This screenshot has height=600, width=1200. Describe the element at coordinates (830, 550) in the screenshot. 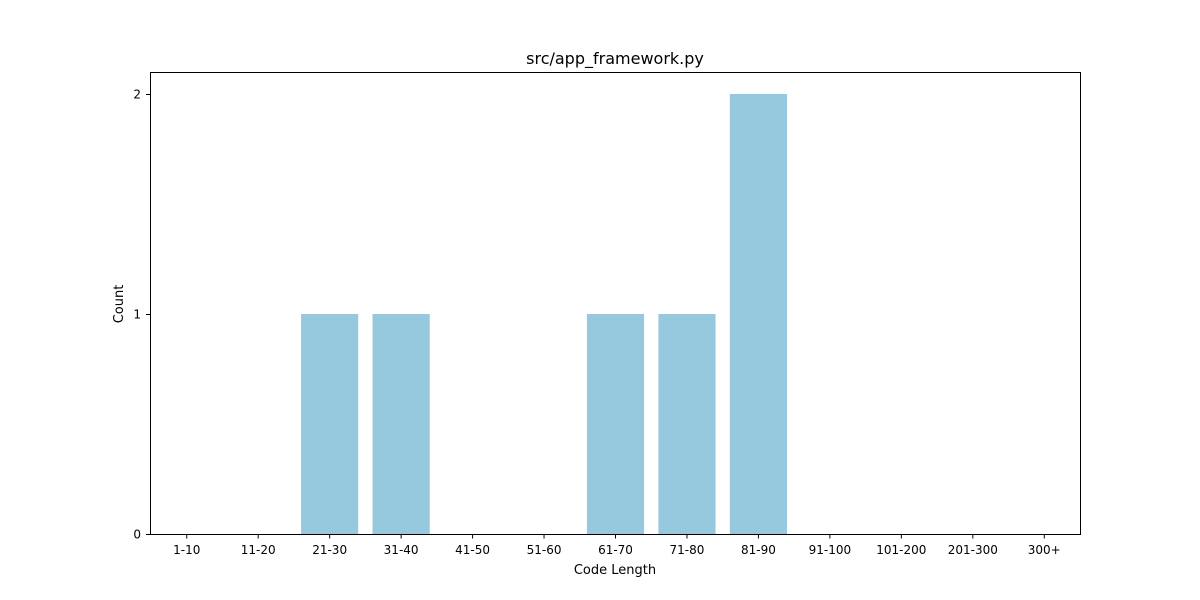

I see `x-tick-label: 91-100` at that location.